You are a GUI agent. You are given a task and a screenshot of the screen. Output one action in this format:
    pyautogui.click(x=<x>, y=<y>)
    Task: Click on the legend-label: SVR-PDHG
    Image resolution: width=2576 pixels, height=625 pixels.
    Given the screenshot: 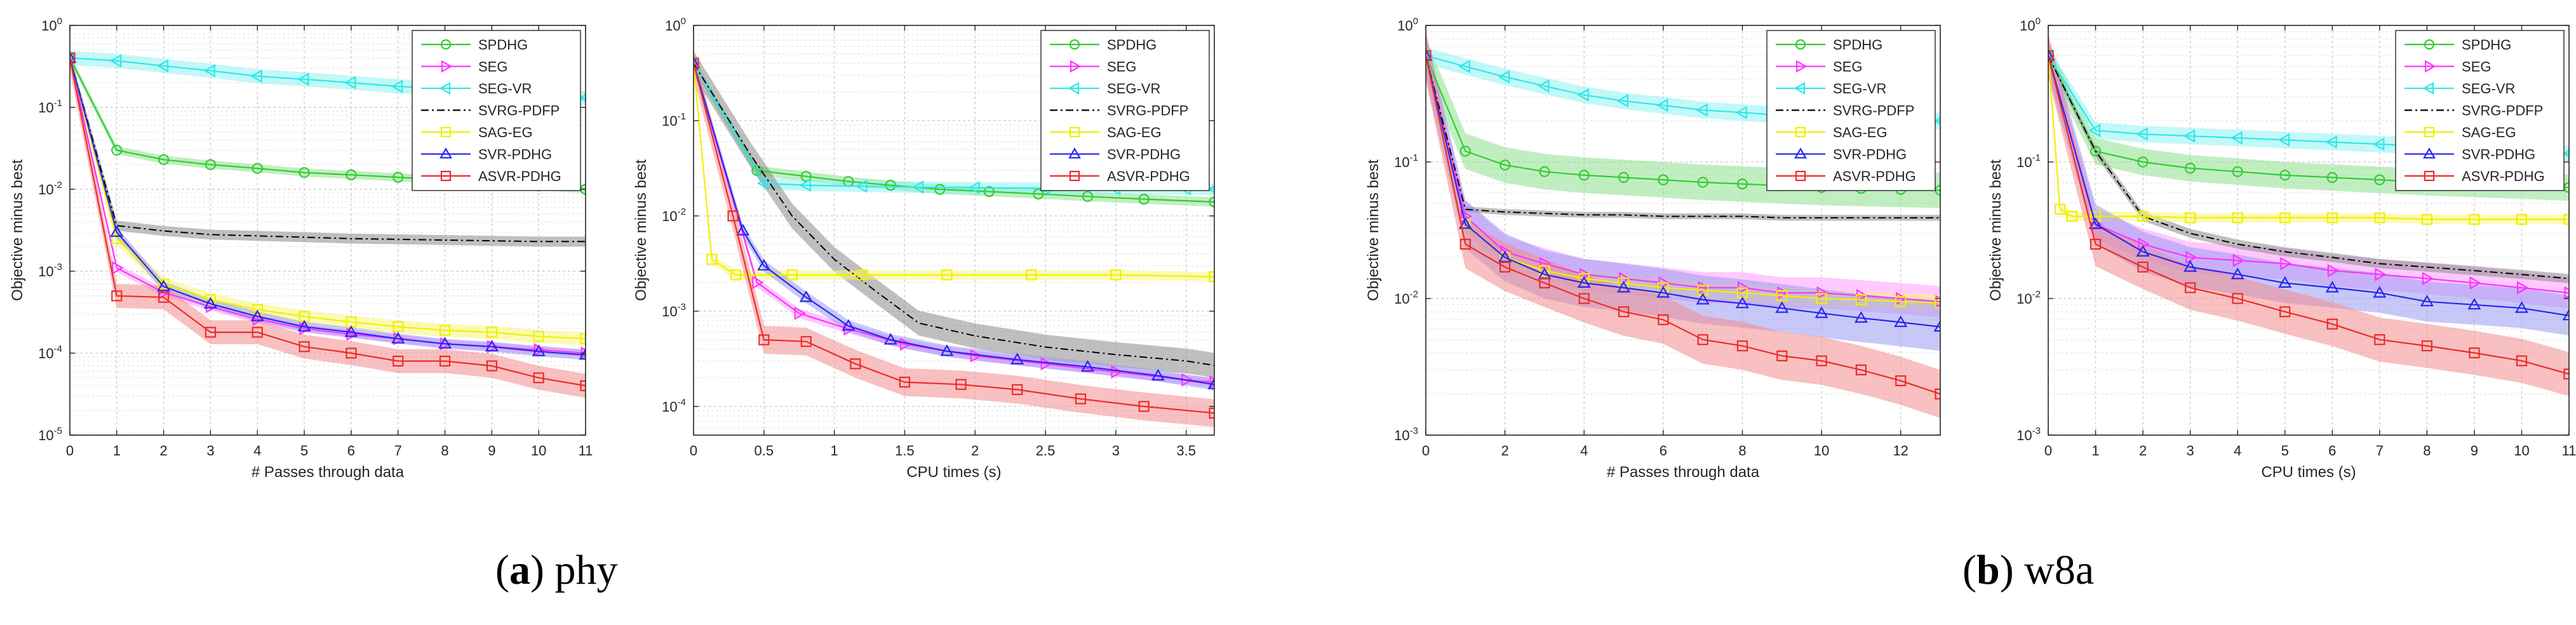 What is the action you would take?
    pyautogui.click(x=515, y=155)
    